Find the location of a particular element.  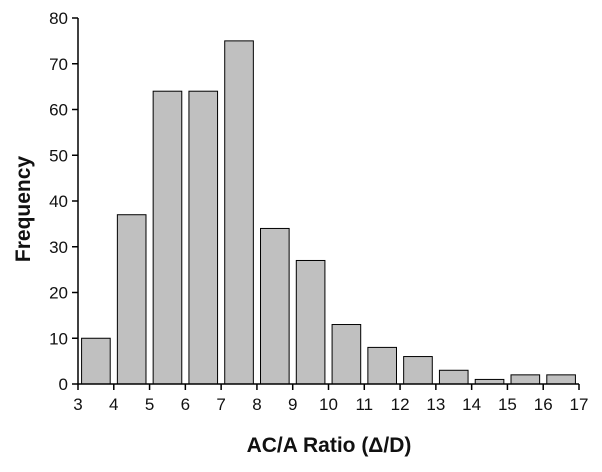

x-tick-label-15: 15 is located at coordinates (507, 404).